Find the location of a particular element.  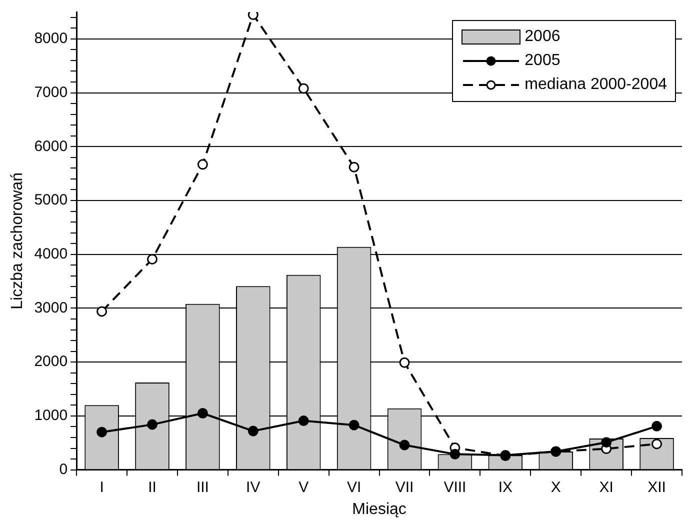

x-tick-label: VI is located at coordinates (354, 487).